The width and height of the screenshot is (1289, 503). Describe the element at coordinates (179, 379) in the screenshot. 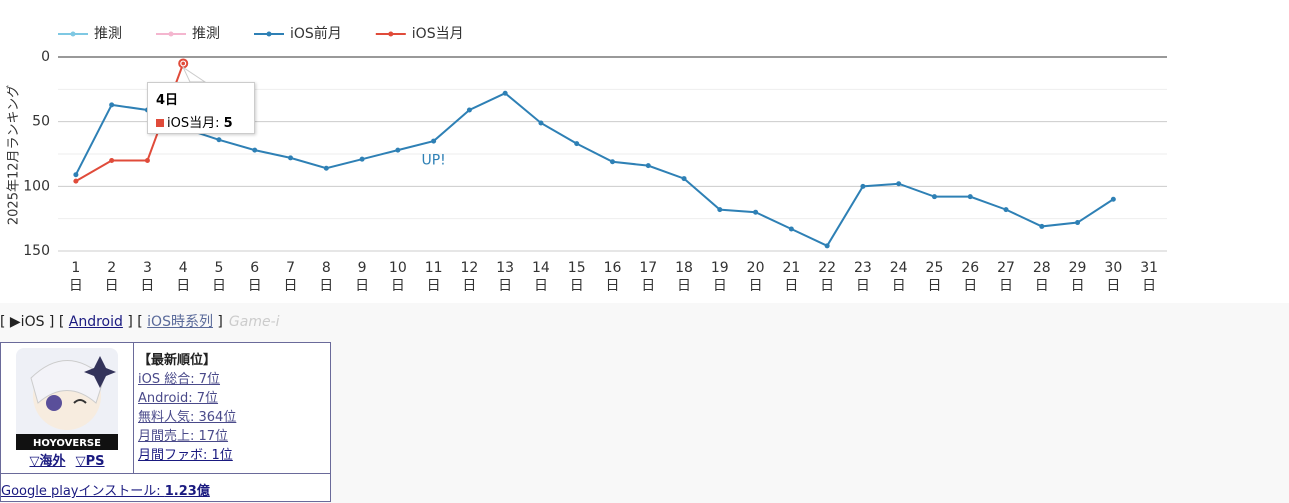

I see `rank-link: iOS 総合: 7位` at that location.